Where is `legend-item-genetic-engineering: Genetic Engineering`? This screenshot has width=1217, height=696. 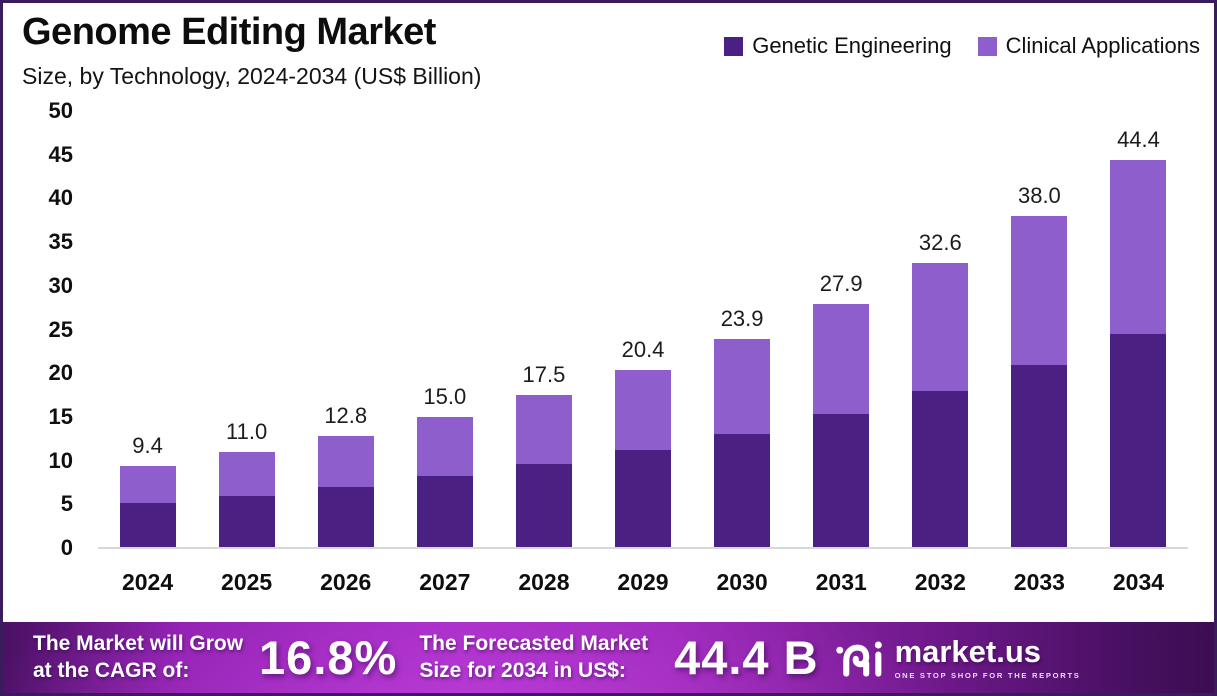 legend-item-genetic-engineering: Genetic Engineering is located at coordinates (838, 46).